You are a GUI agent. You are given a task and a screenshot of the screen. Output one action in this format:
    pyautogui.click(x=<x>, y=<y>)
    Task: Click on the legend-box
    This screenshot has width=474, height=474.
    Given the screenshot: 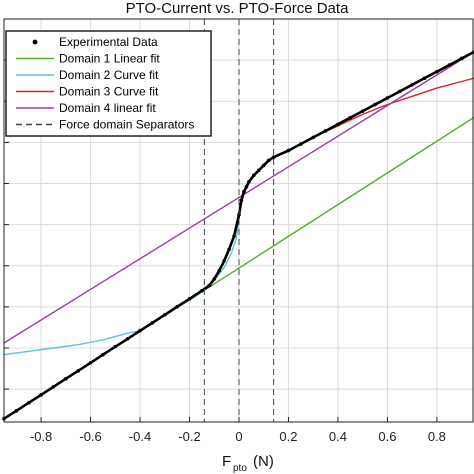 What is the action you would take?
    pyautogui.click(x=108, y=83)
    